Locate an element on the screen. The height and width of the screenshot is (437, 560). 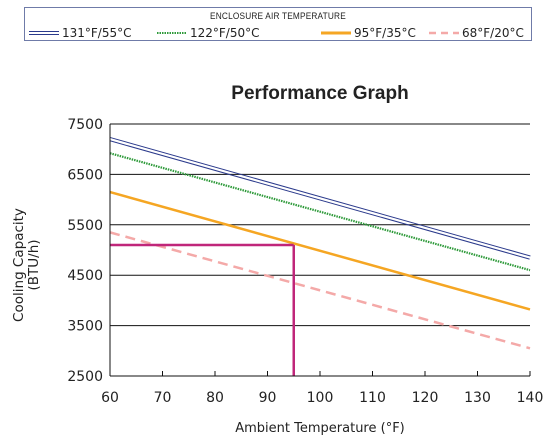
legend-label-122f: 122°F/50°C is located at coordinates (225, 33).